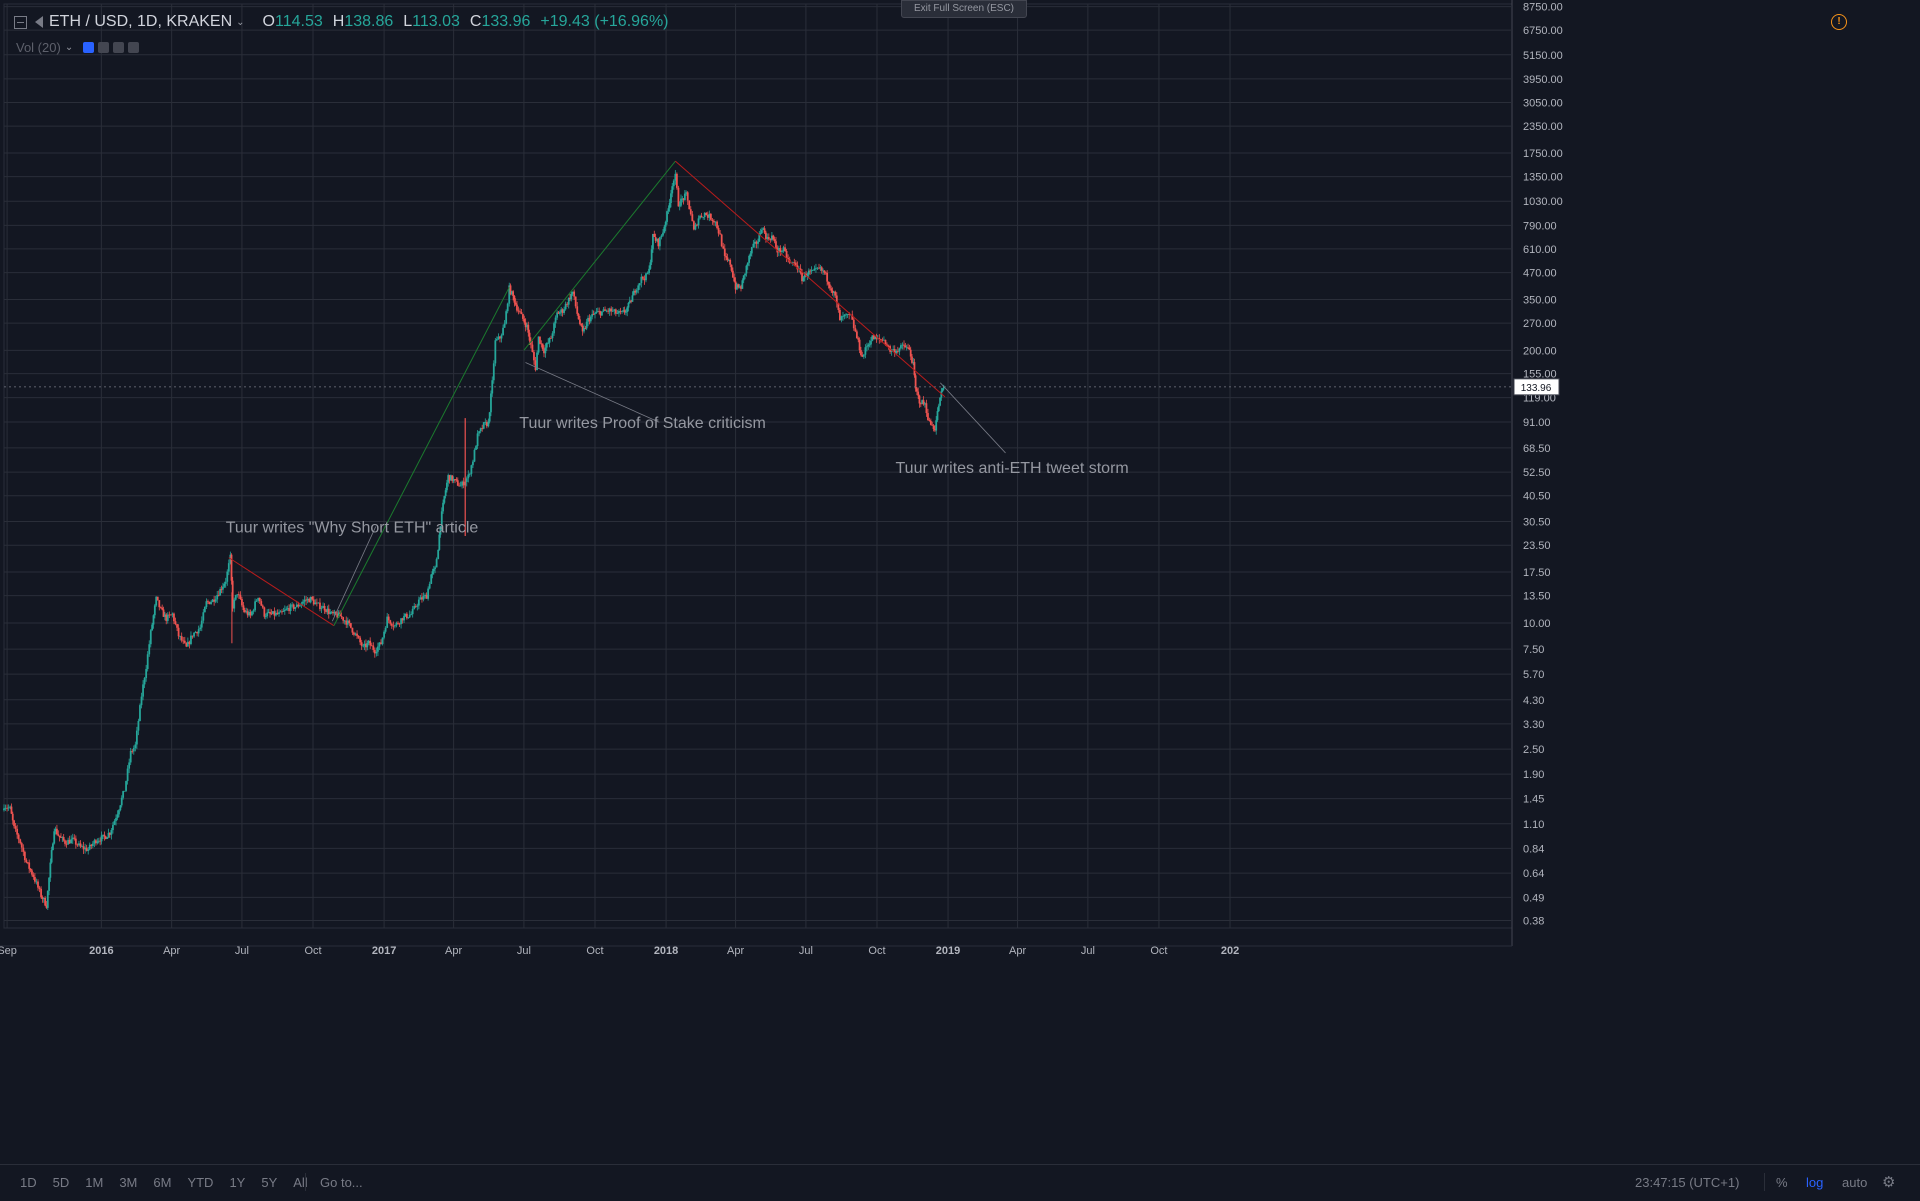 The image size is (1920, 1201). What do you see at coordinates (39, 22) in the screenshot?
I see `flag-icon` at bounding box center [39, 22].